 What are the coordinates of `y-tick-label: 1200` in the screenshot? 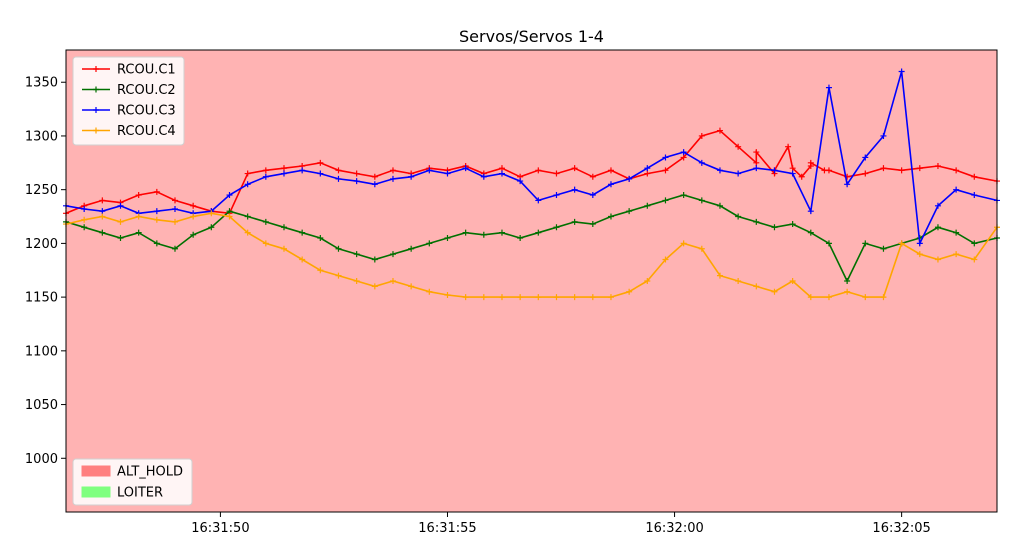 It's located at (41, 244).